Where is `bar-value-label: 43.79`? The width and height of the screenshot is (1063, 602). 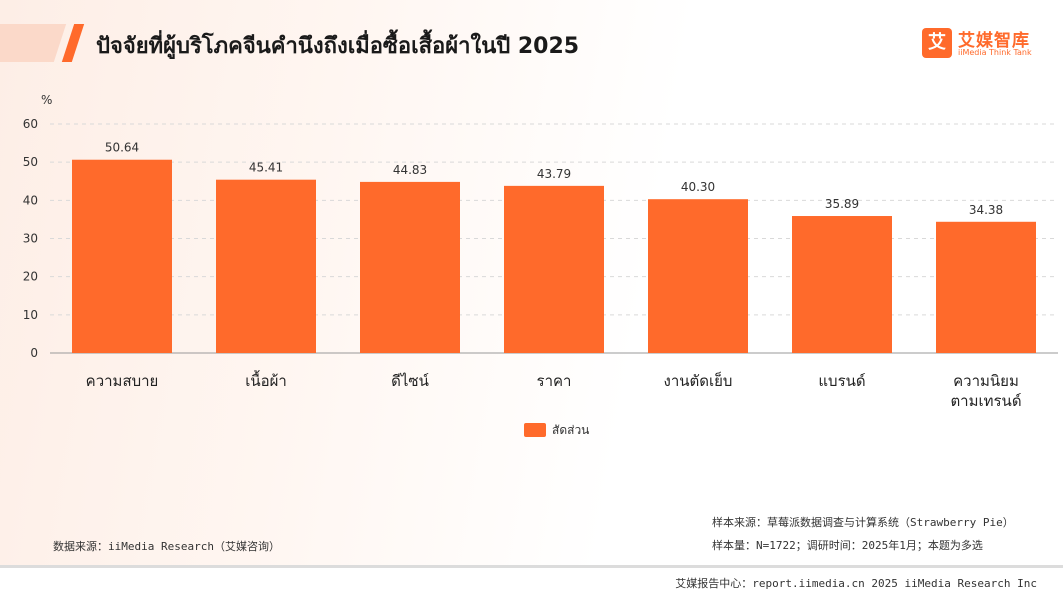 bar-value-label: 43.79 is located at coordinates (554, 174).